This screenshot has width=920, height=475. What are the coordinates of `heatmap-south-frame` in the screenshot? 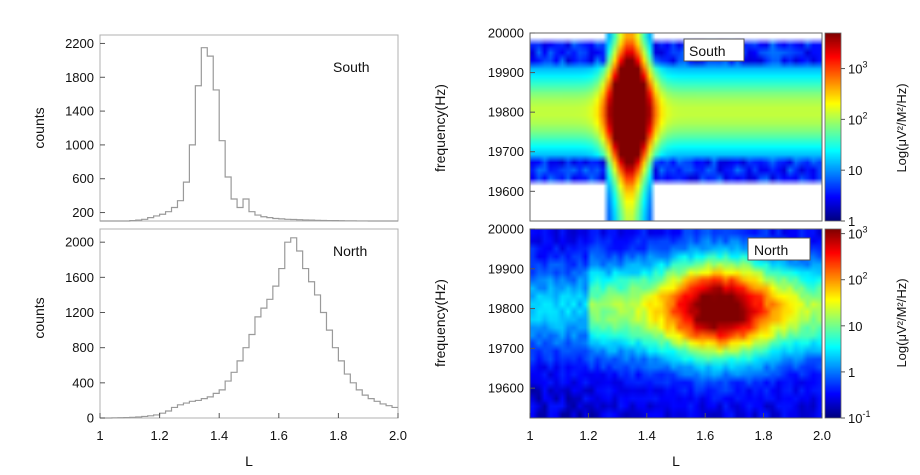 It's located at (676, 127).